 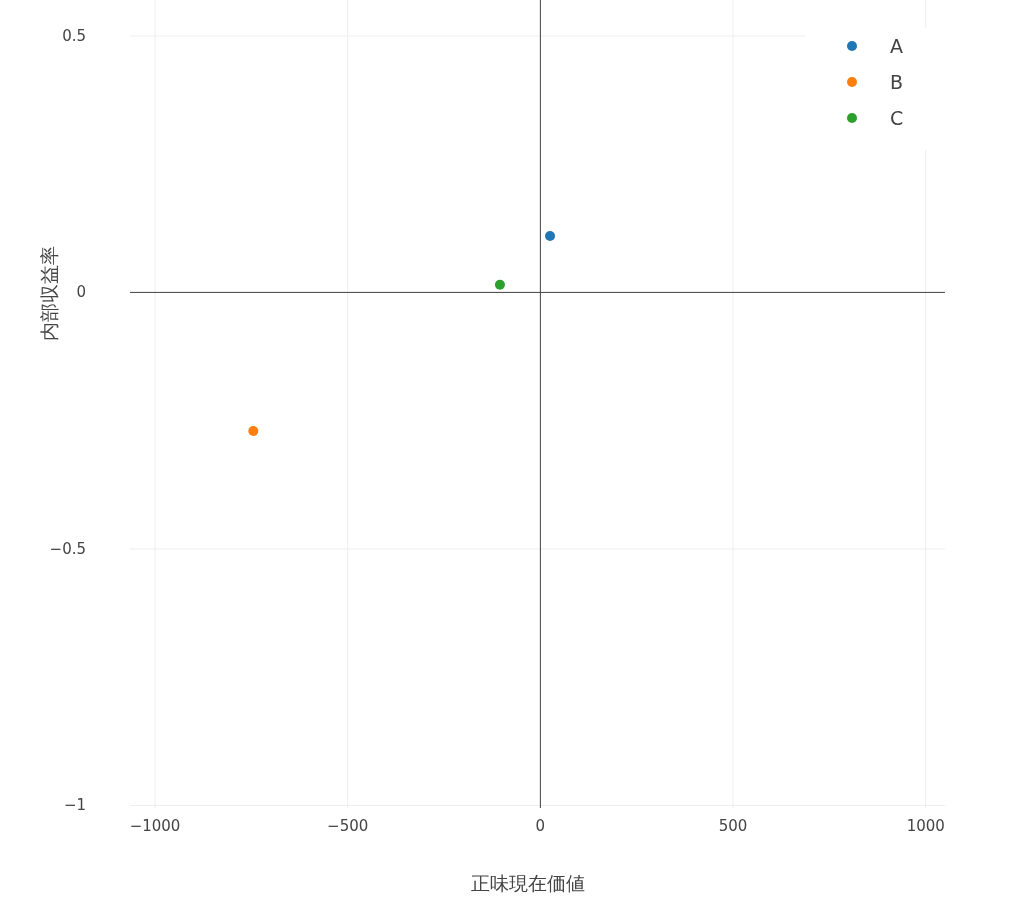 I want to click on y-tick-label: −1, so click(x=74, y=805).